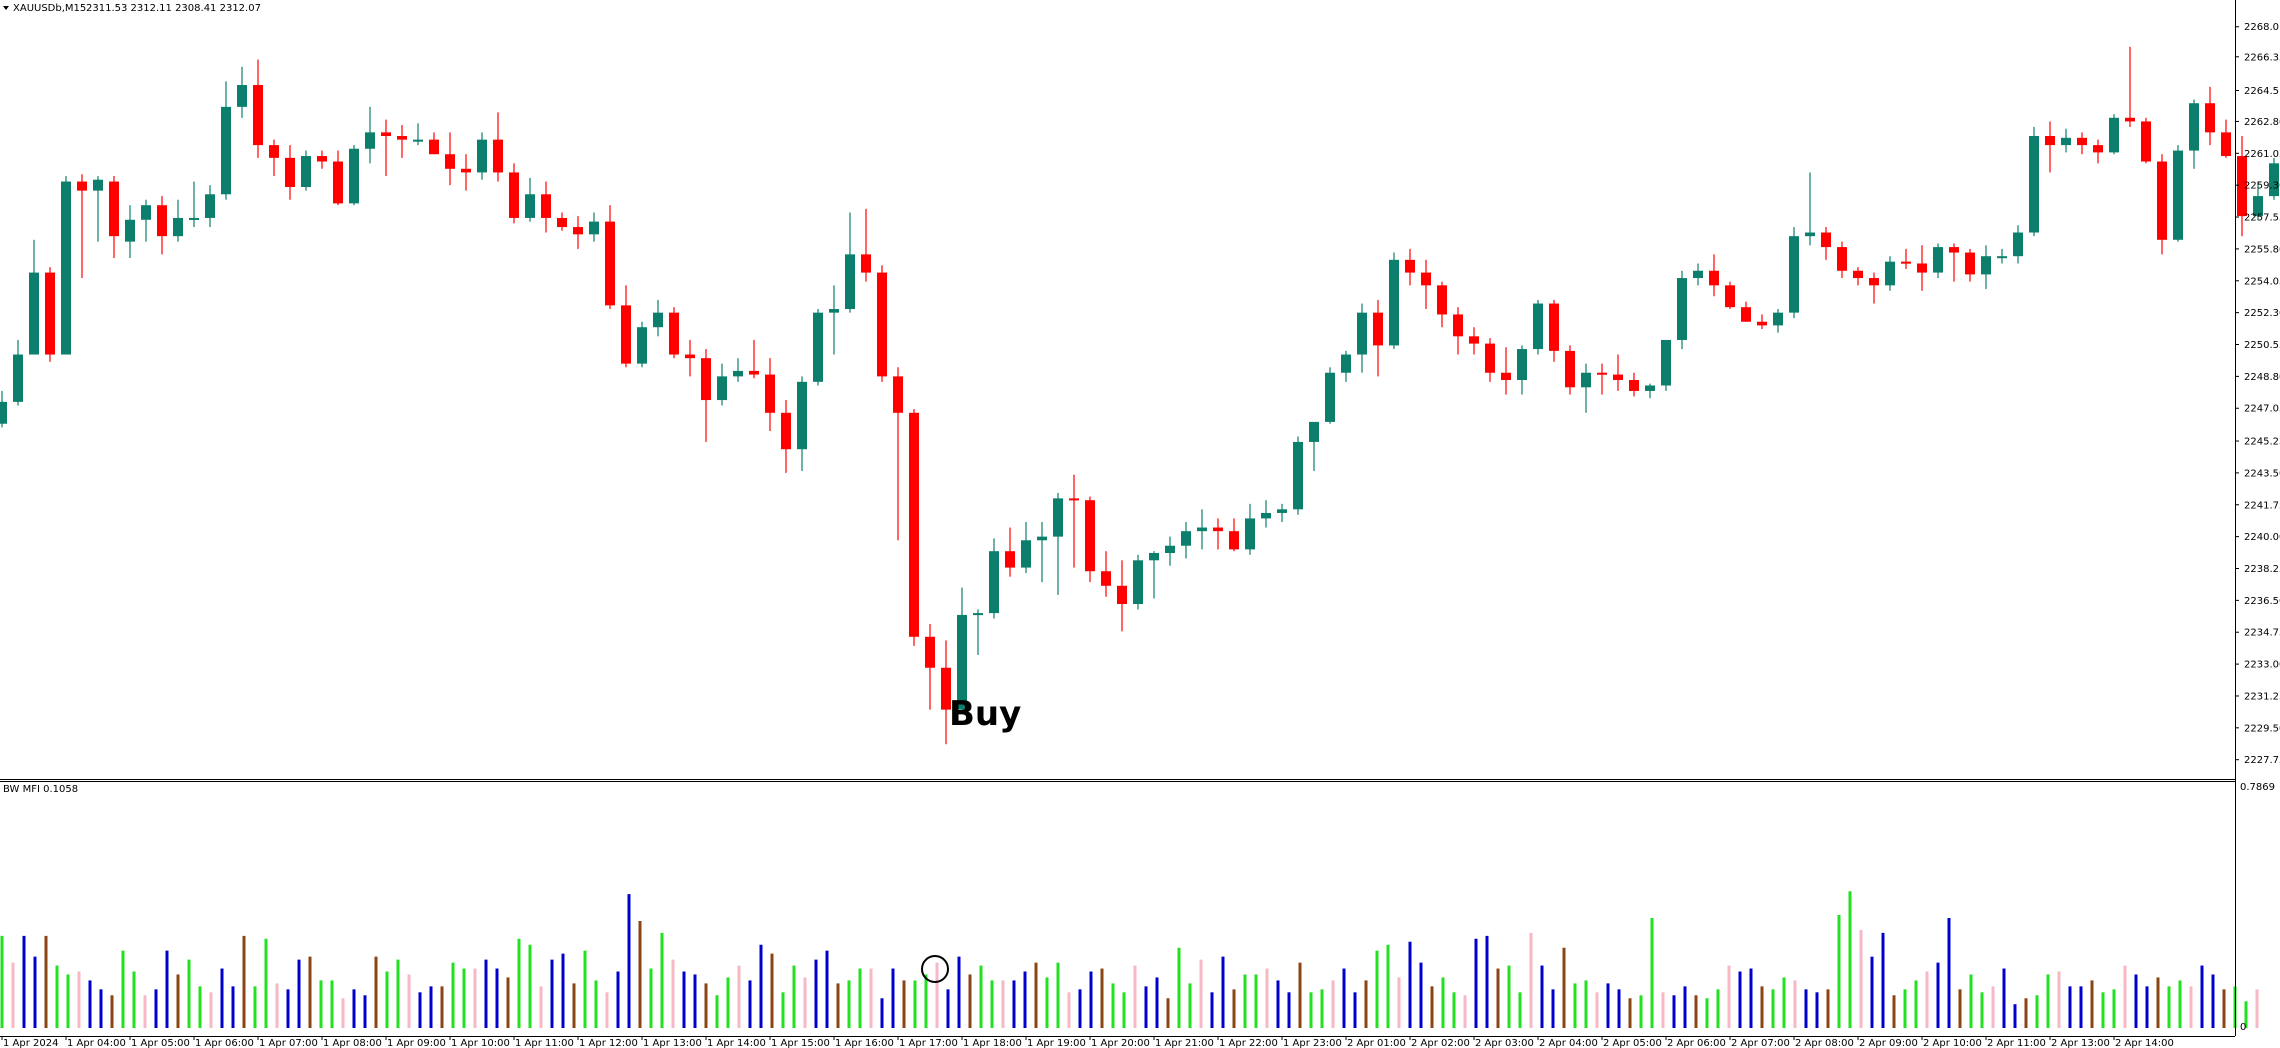 The image size is (2280, 1048). What do you see at coordinates (6, 8) in the screenshot?
I see `chevron-down-icon` at bounding box center [6, 8].